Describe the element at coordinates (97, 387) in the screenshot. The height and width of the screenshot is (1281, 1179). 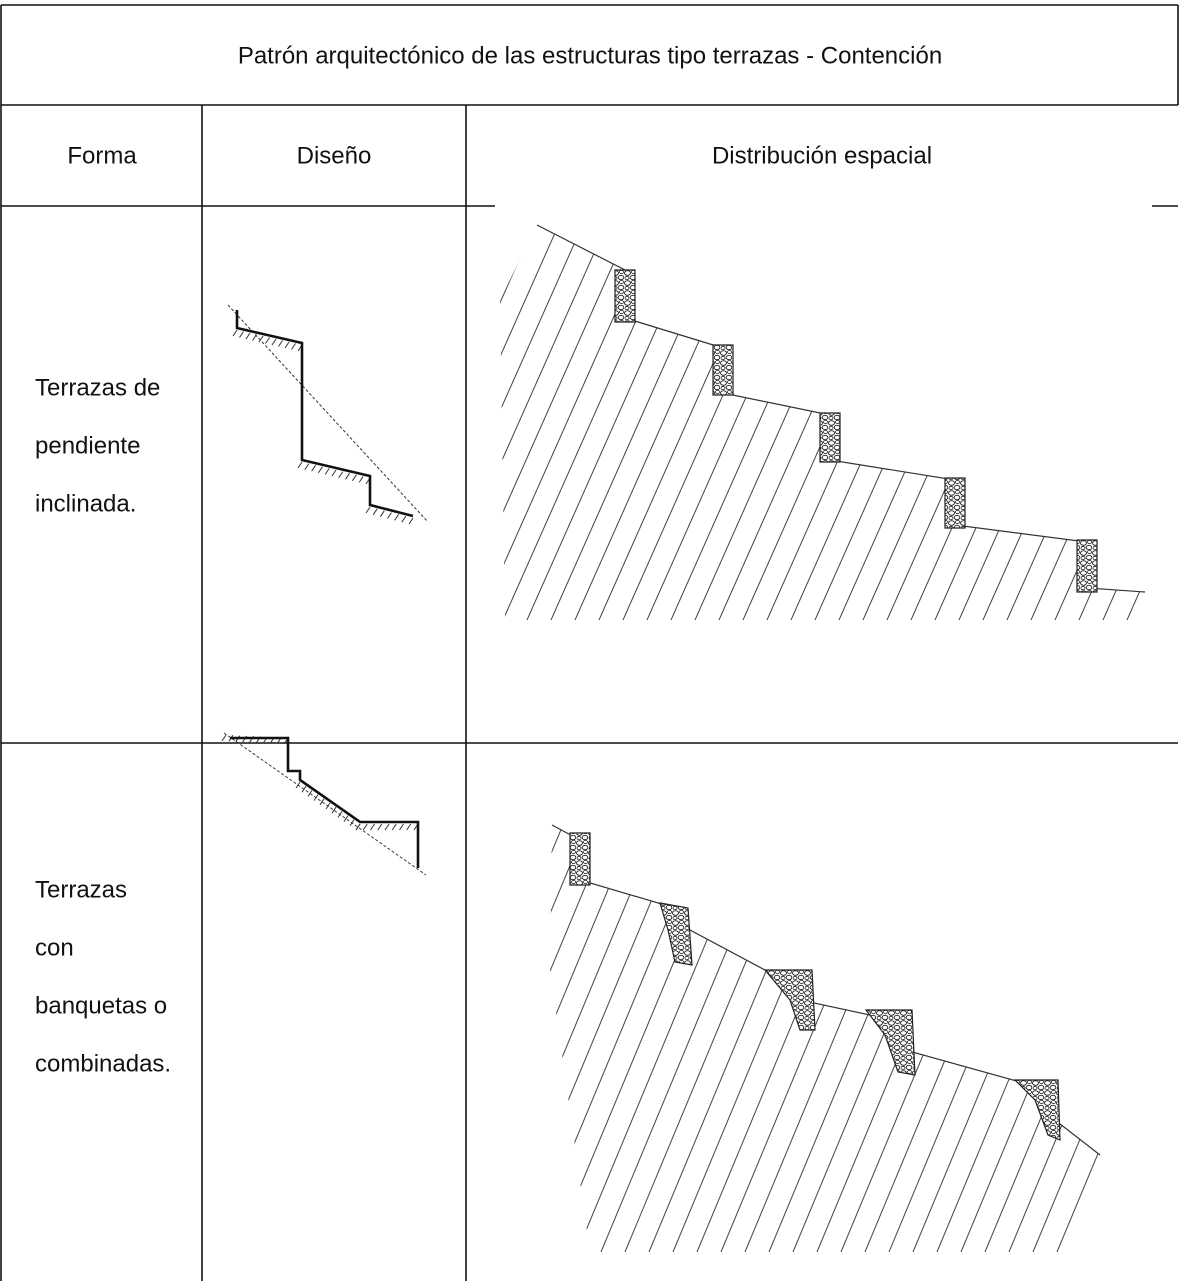
I see `form-label: Terrazas de` at that location.